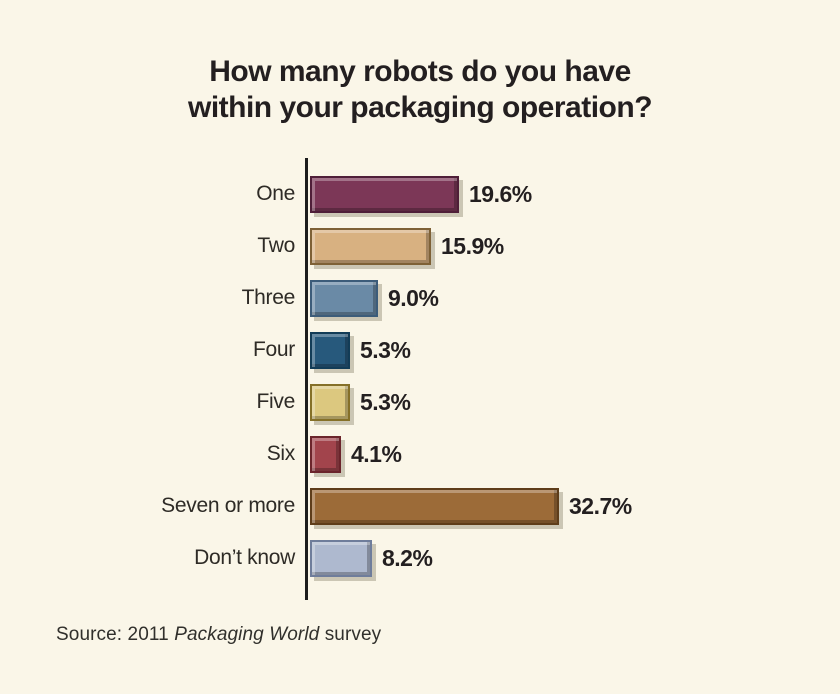 The height and width of the screenshot is (694, 840). I want to click on bar-row: One 19.6%, so click(420, 194).